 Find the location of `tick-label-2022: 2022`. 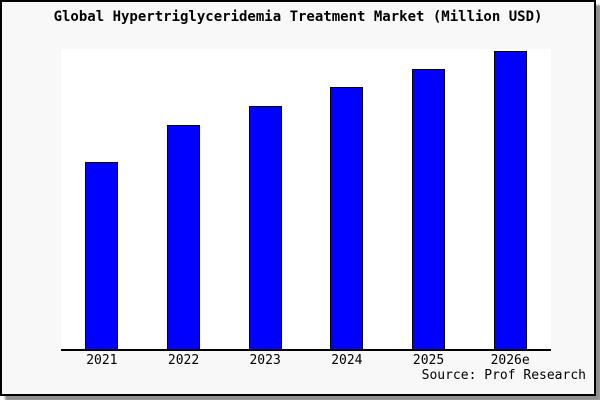

tick-label-2022: 2022 is located at coordinates (183, 360).